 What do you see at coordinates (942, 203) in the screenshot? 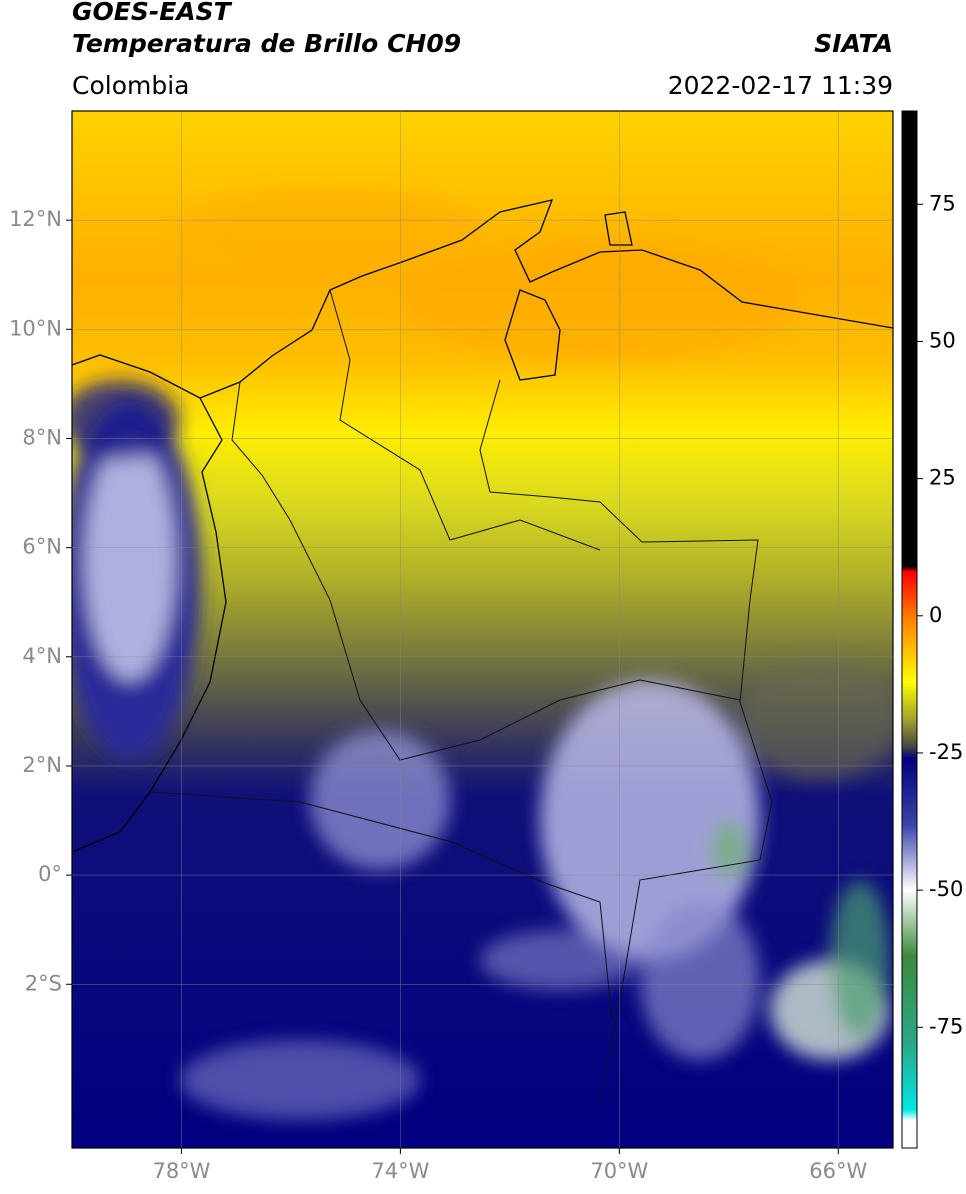
I see `colorbar-tick-label: 75` at bounding box center [942, 203].